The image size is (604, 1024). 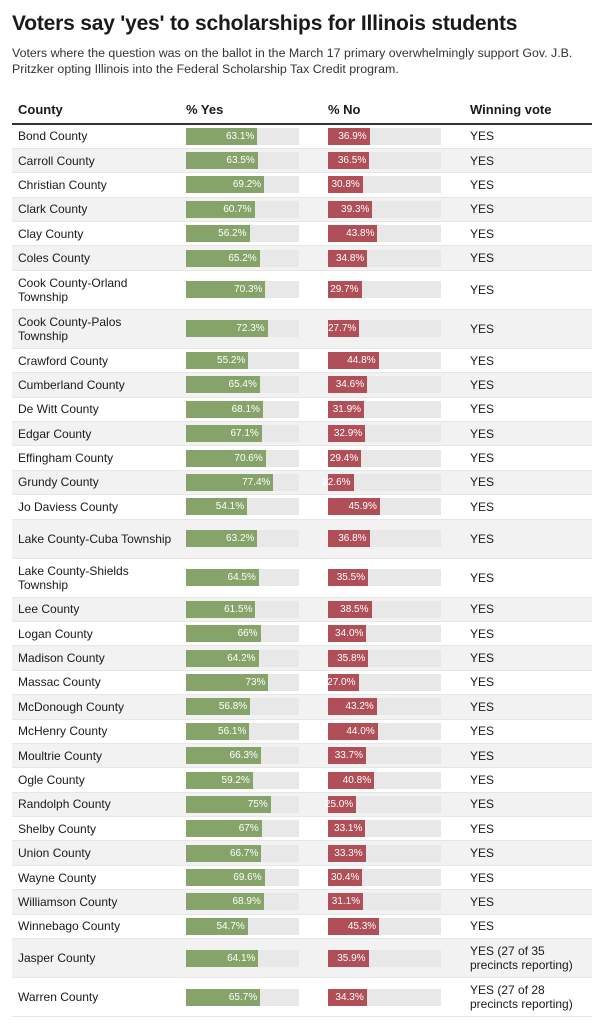 What do you see at coordinates (393, 385) in the screenshot?
I see `percent-no-cell: 34.6%` at bounding box center [393, 385].